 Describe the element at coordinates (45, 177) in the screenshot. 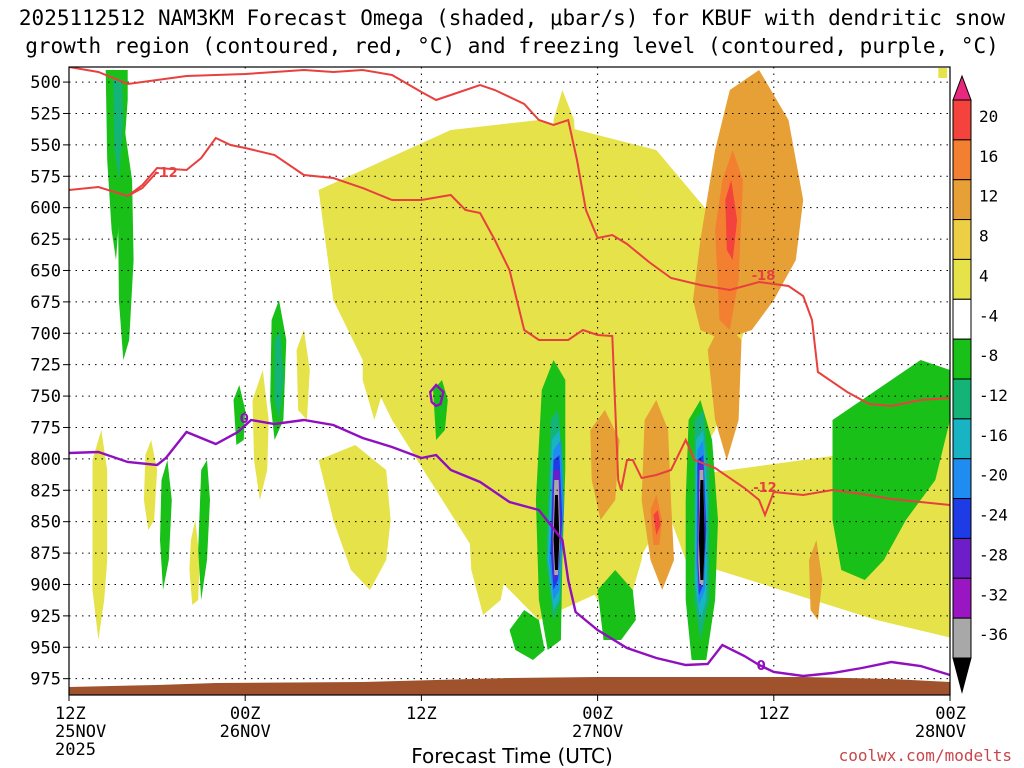

I see `y-tick-label-575: 575` at that location.